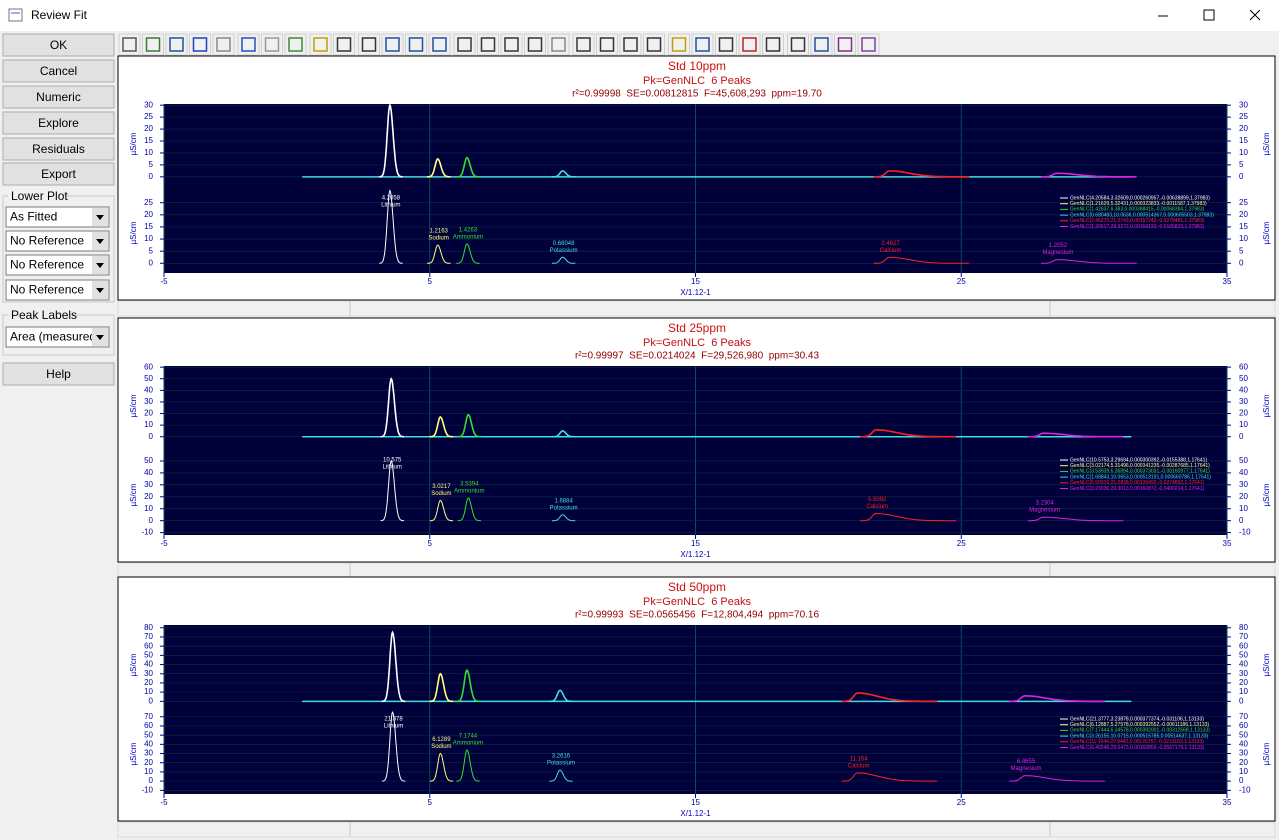 This screenshot has width=1279, height=840. I want to click on button-label: Cancel, so click(58, 71).